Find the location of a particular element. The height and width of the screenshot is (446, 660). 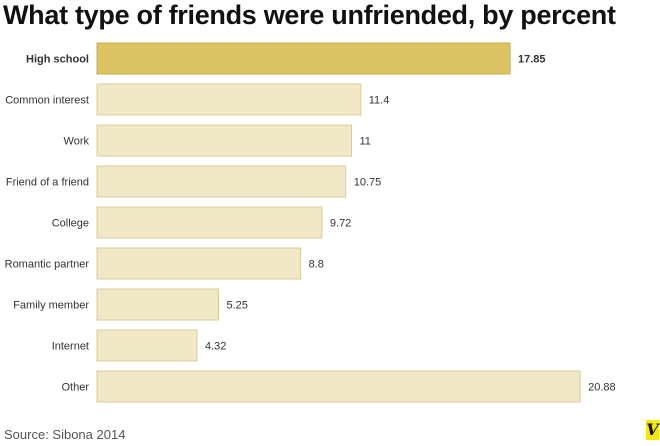

category-label: Friend of a friend is located at coordinates (47, 183).